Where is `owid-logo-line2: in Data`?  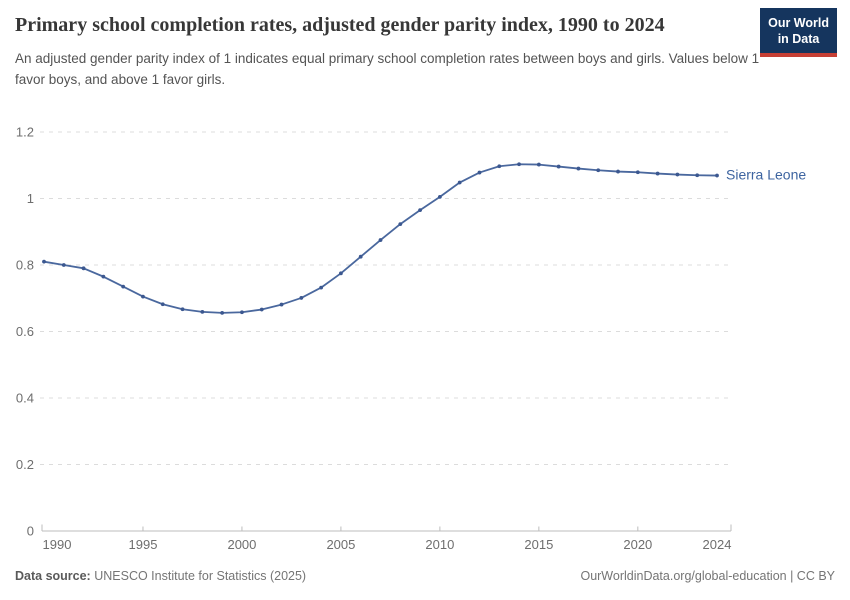 owid-logo-line2: in Data is located at coordinates (798, 39).